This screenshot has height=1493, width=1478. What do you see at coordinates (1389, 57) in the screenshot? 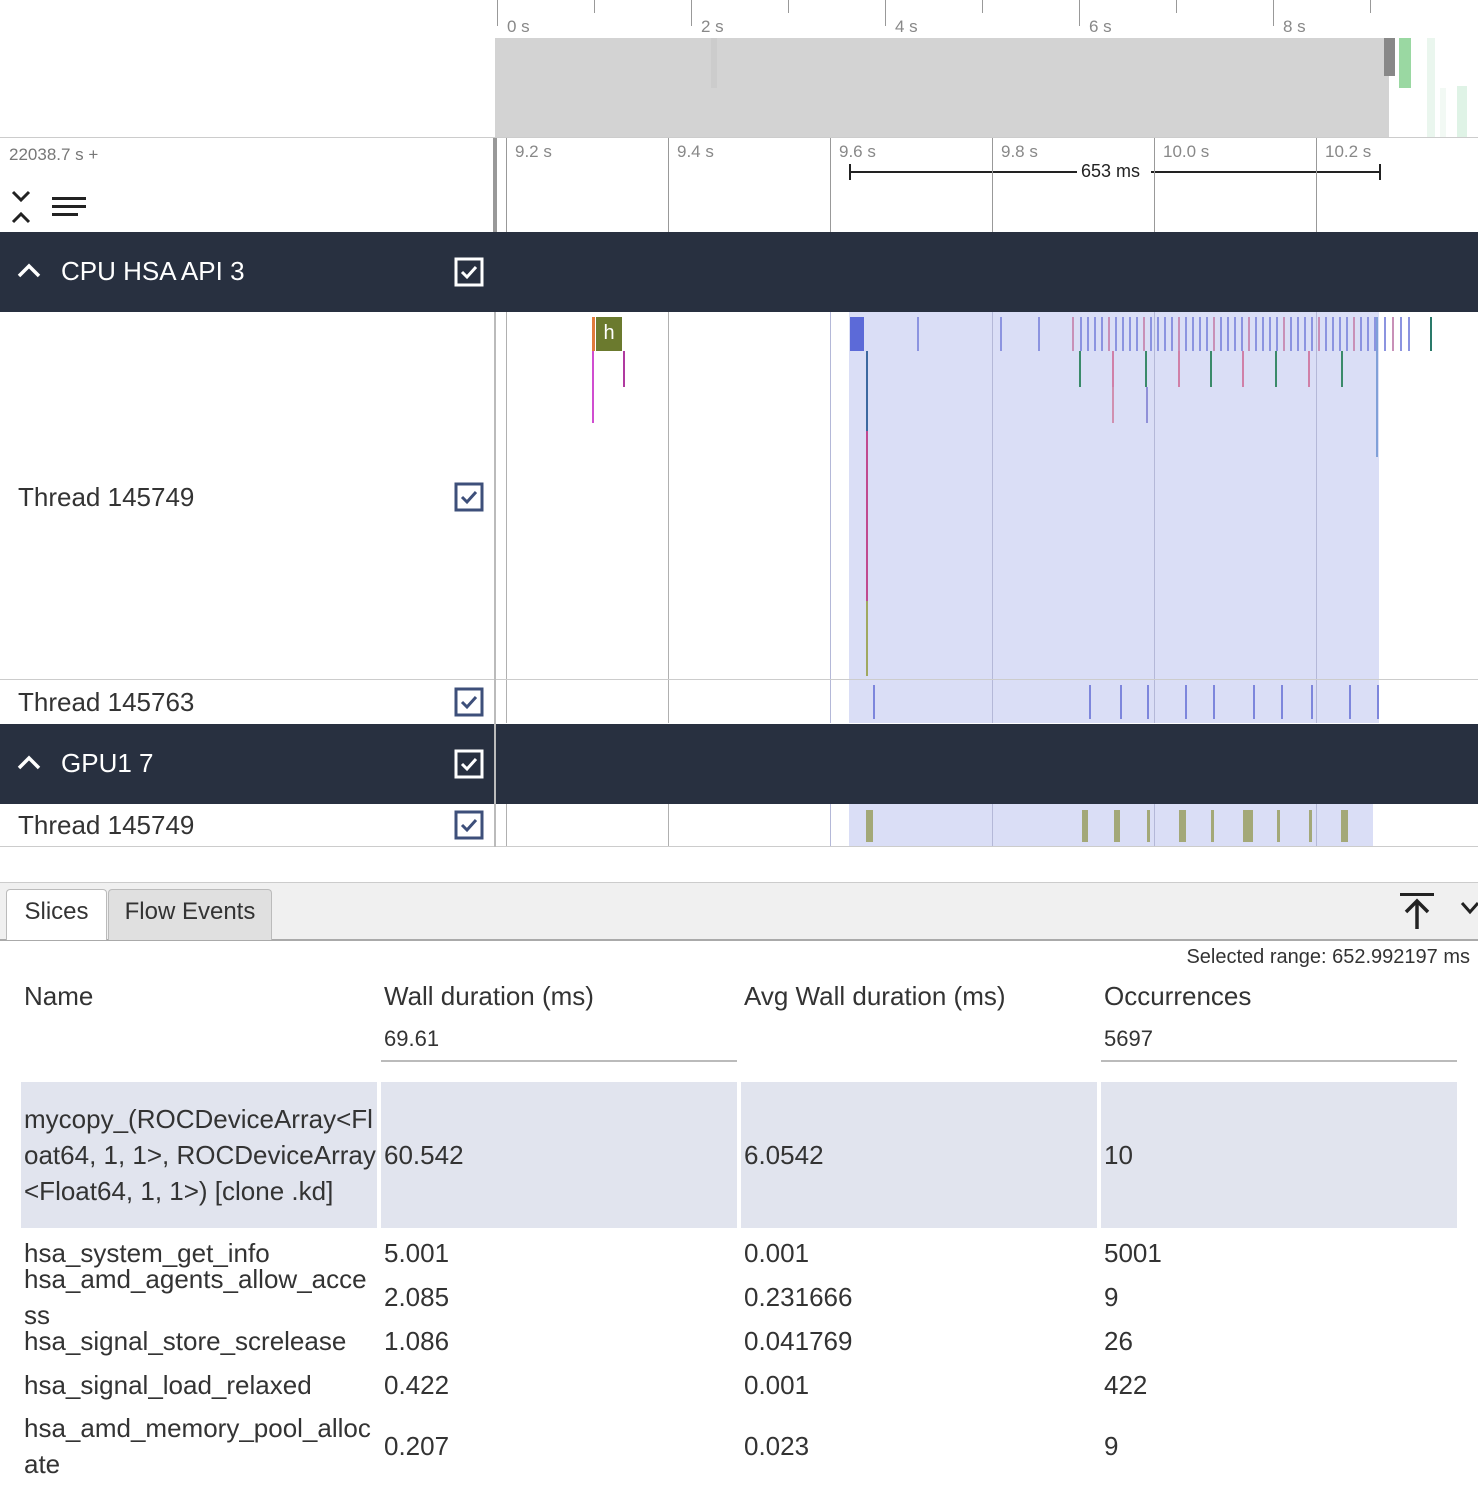
I see `overview-window-handle` at bounding box center [1389, 57].